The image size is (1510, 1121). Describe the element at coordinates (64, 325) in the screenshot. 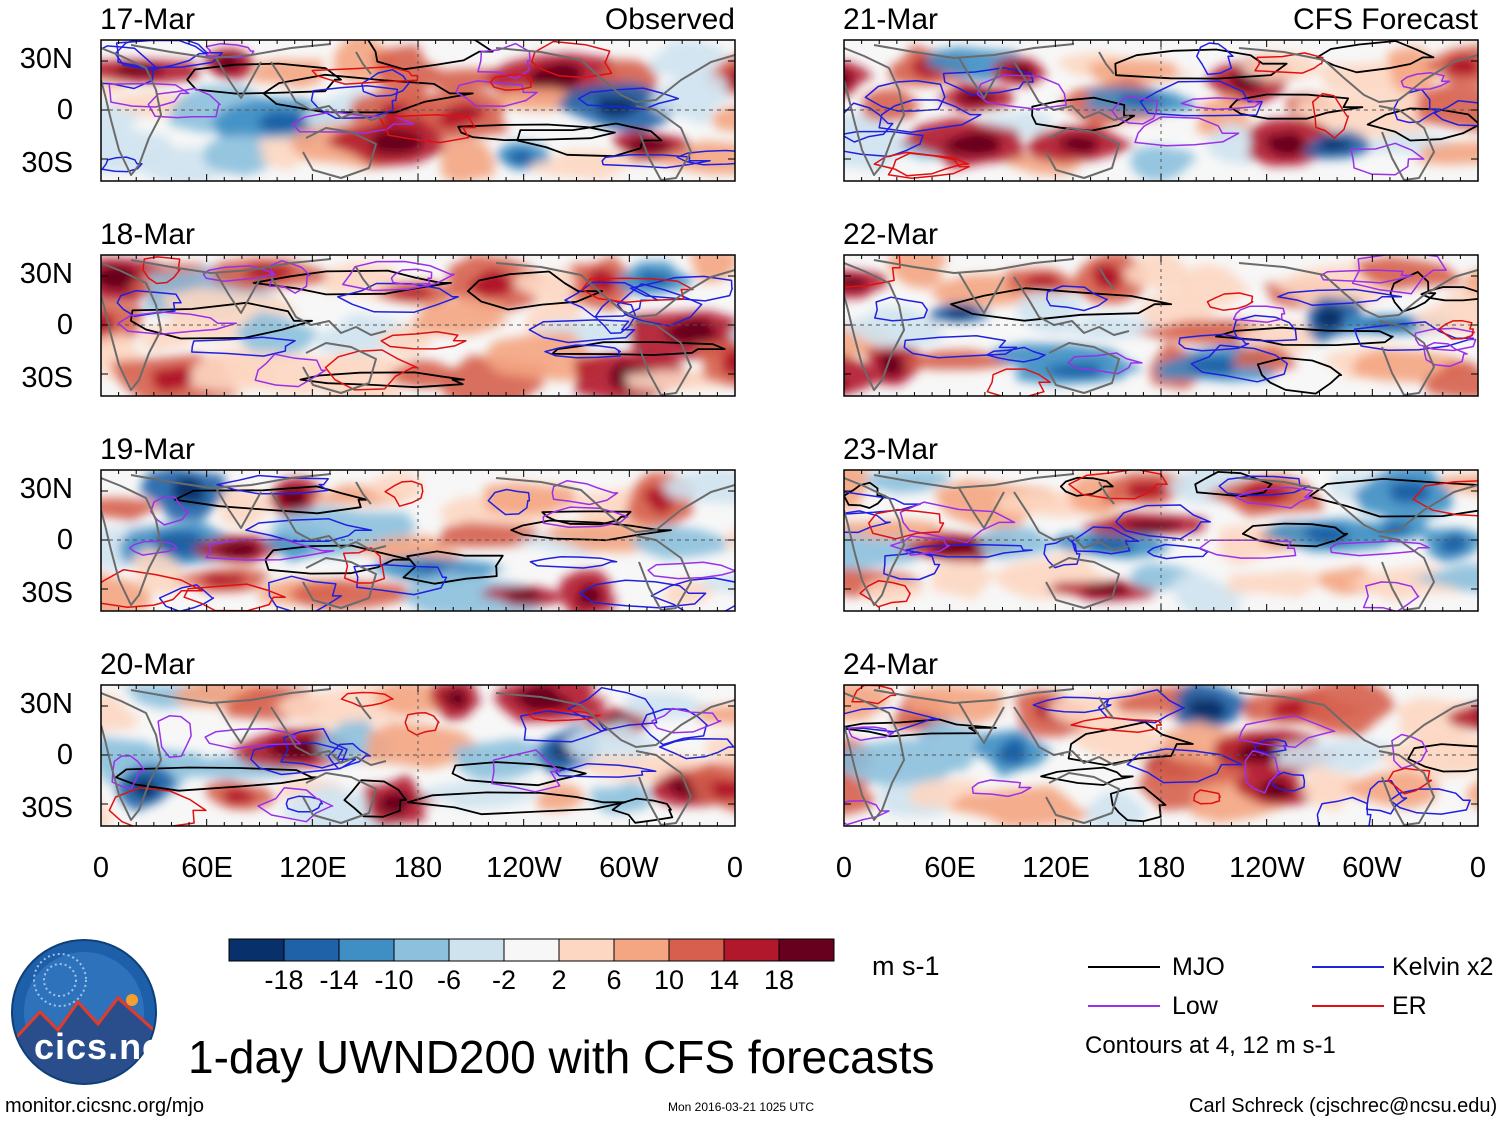

I see `lat-label-eq-2: 0` at that location.